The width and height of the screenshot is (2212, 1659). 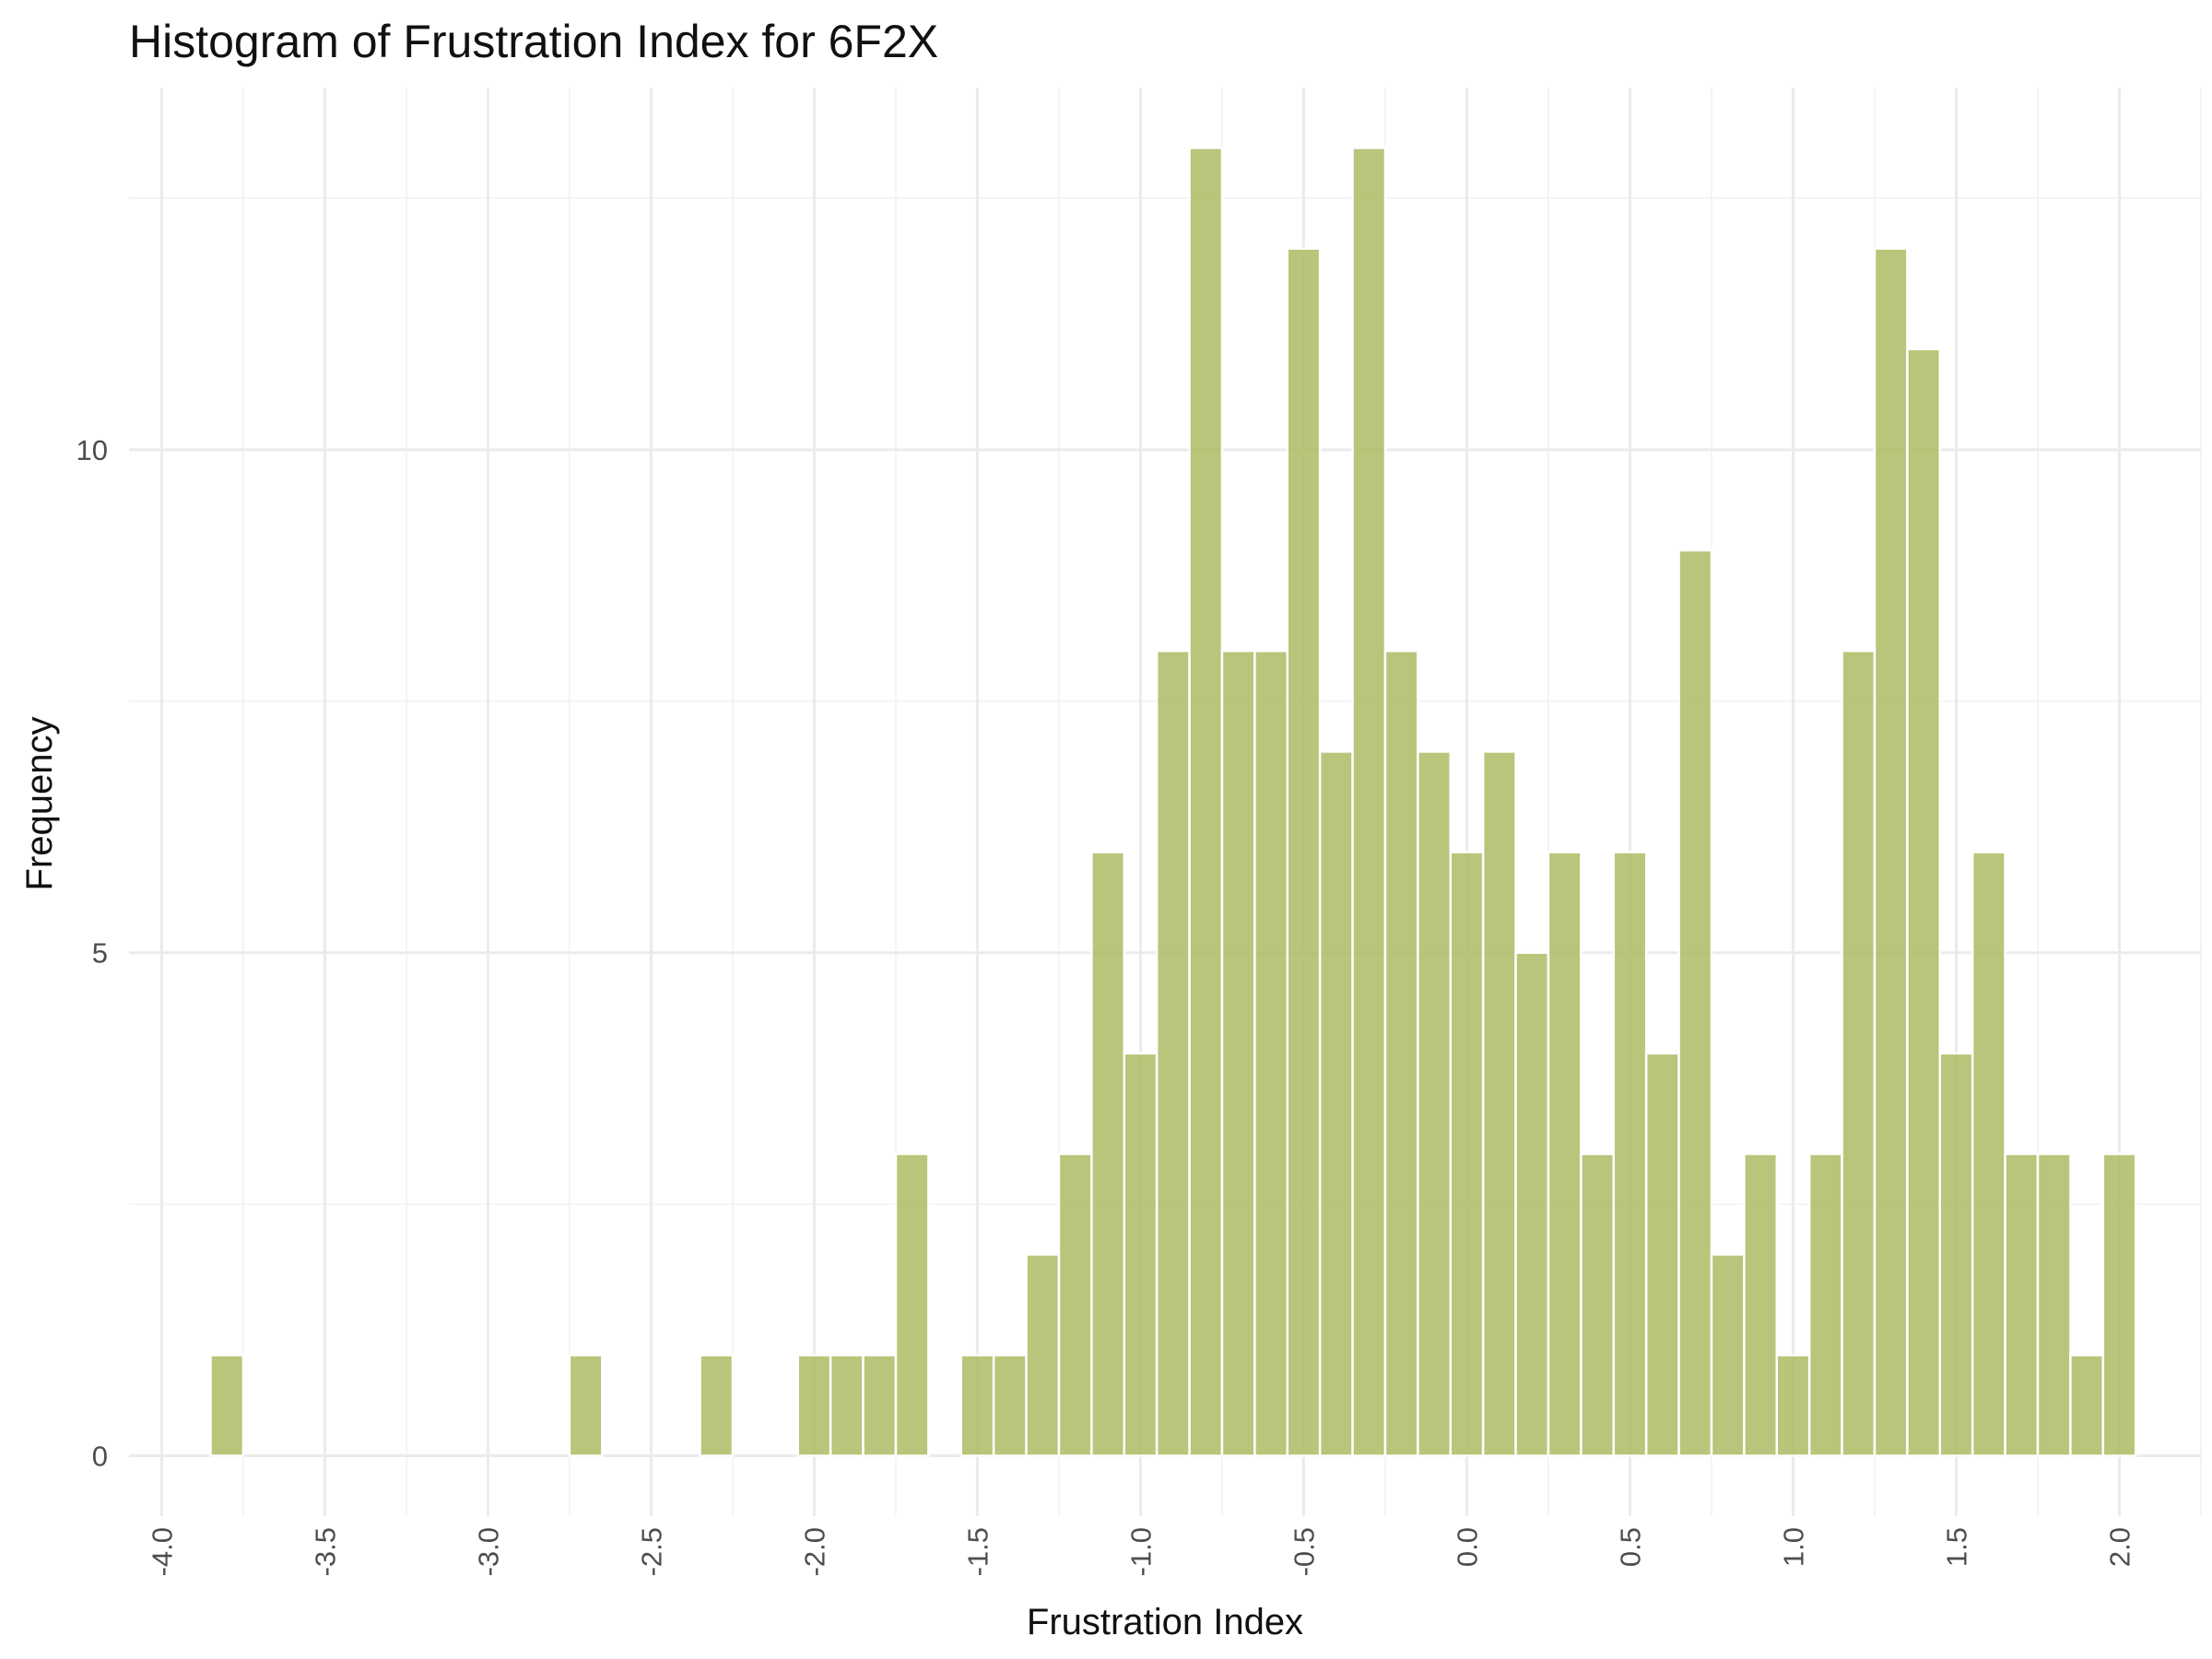 I want to click on x-tick-label: -1.5, so click(x=977, y=1551).